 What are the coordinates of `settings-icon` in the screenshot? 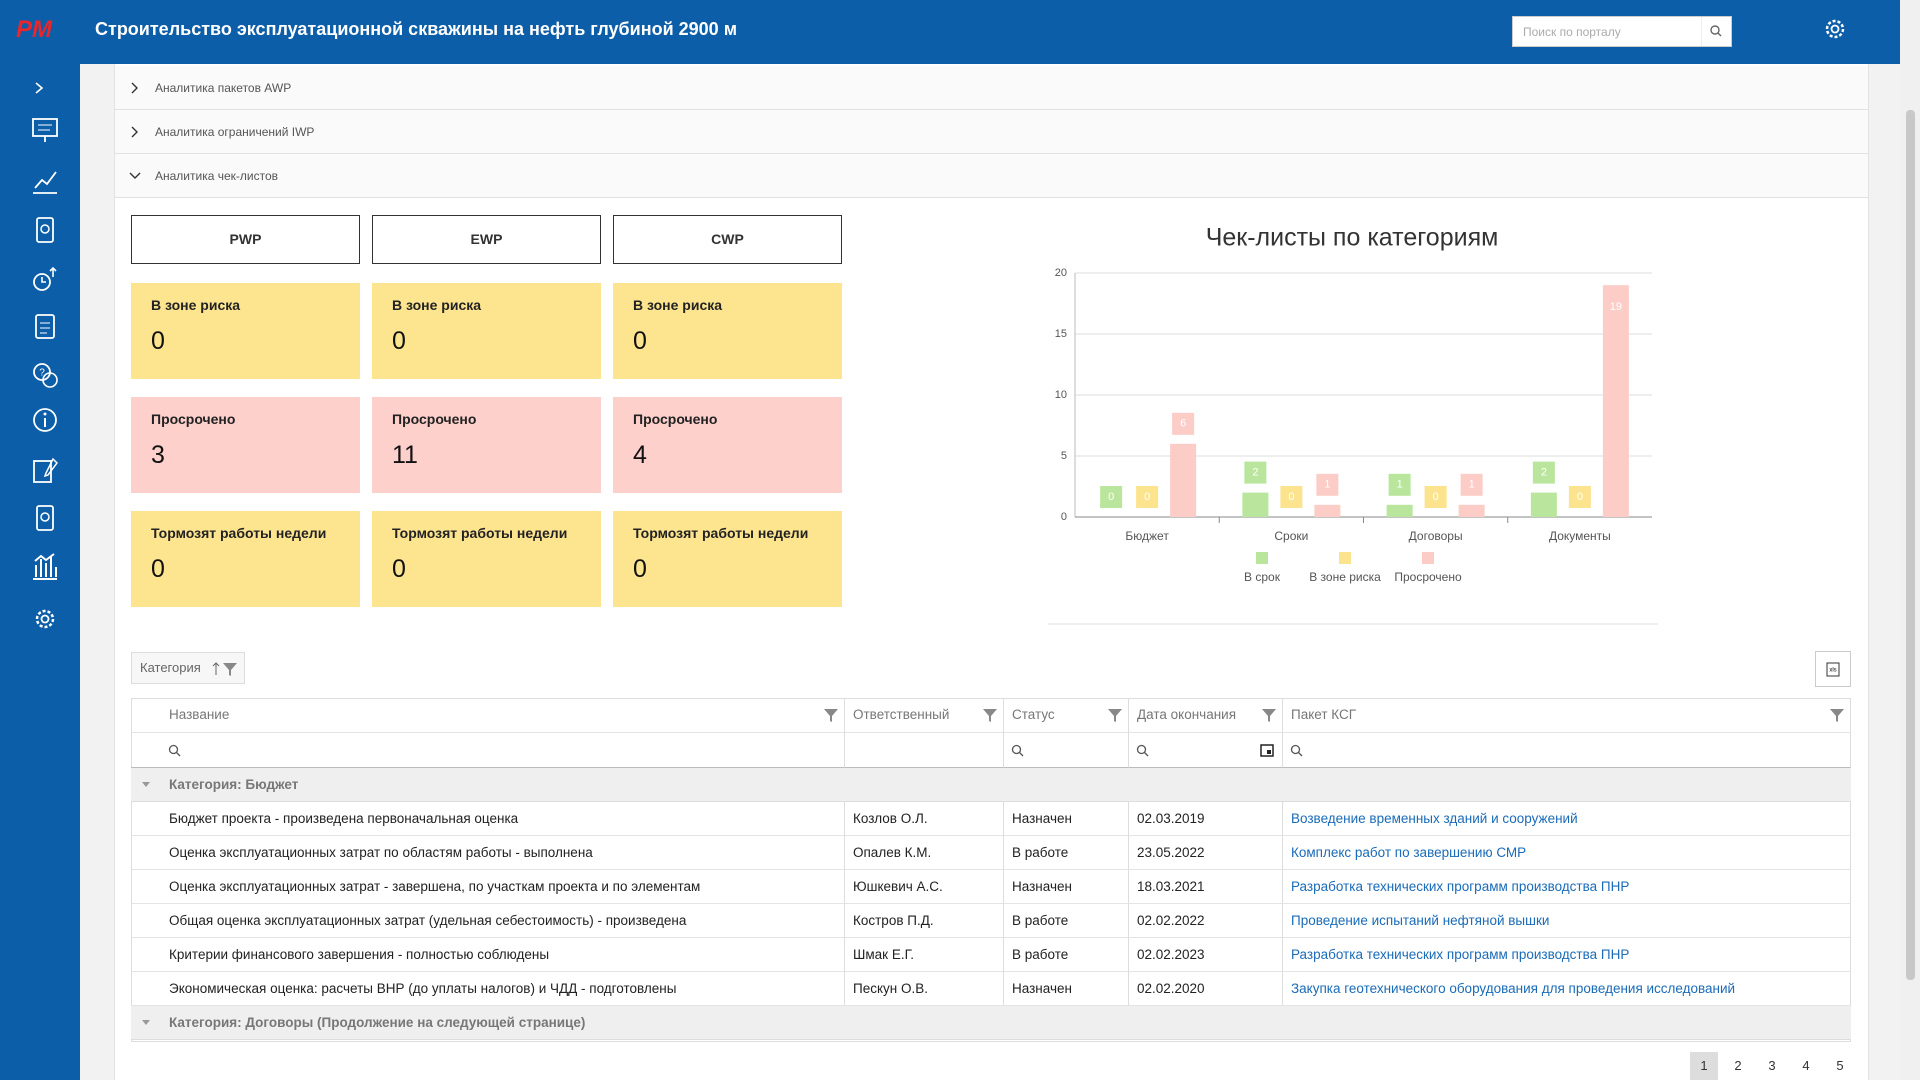 It's located at (1835, 29).